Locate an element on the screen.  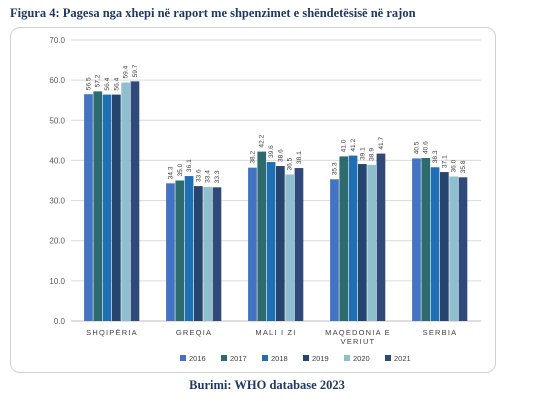
y-tick-label: 60.0 is located at coordinates (57, 80).